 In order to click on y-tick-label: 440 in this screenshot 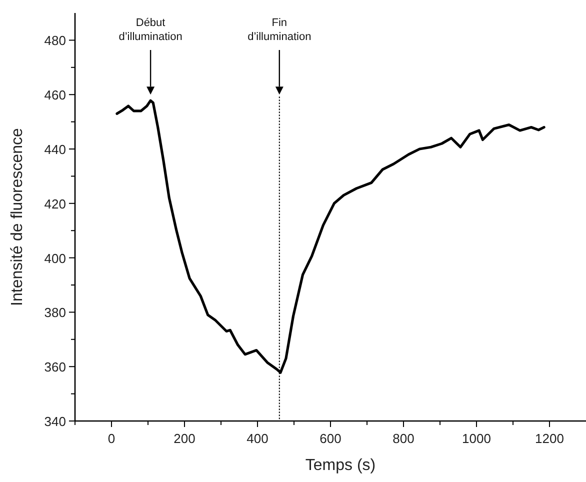, I will do `click(55, 149)`.